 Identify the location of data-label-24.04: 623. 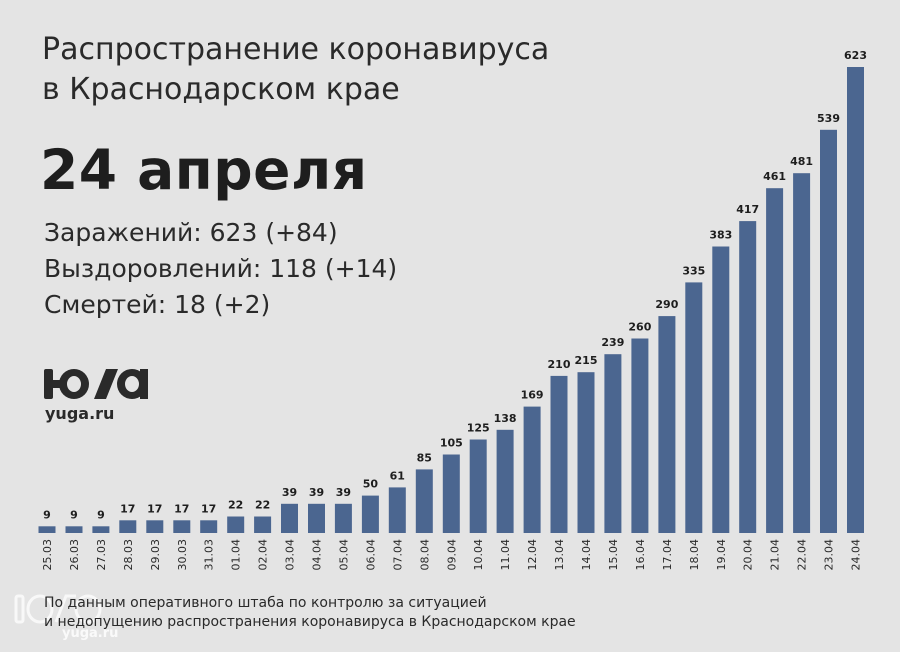
(855, 55).